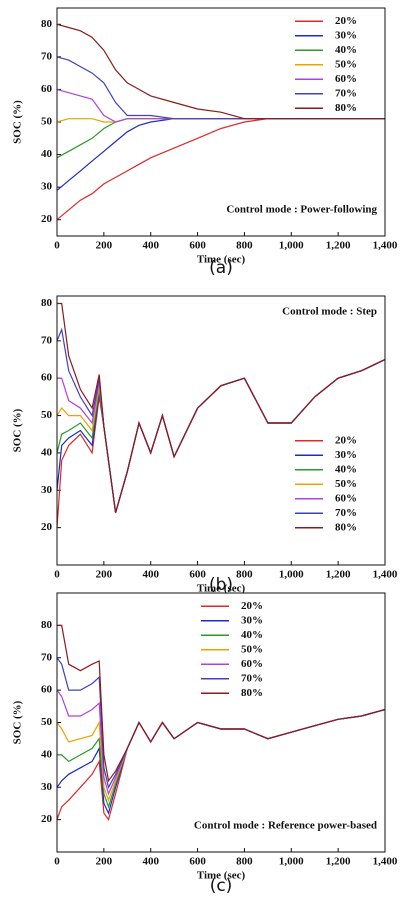  Describe the element at coordinates (301, 210) in the screenshot. I see `annotation: Control mode : Power-following` at that location.